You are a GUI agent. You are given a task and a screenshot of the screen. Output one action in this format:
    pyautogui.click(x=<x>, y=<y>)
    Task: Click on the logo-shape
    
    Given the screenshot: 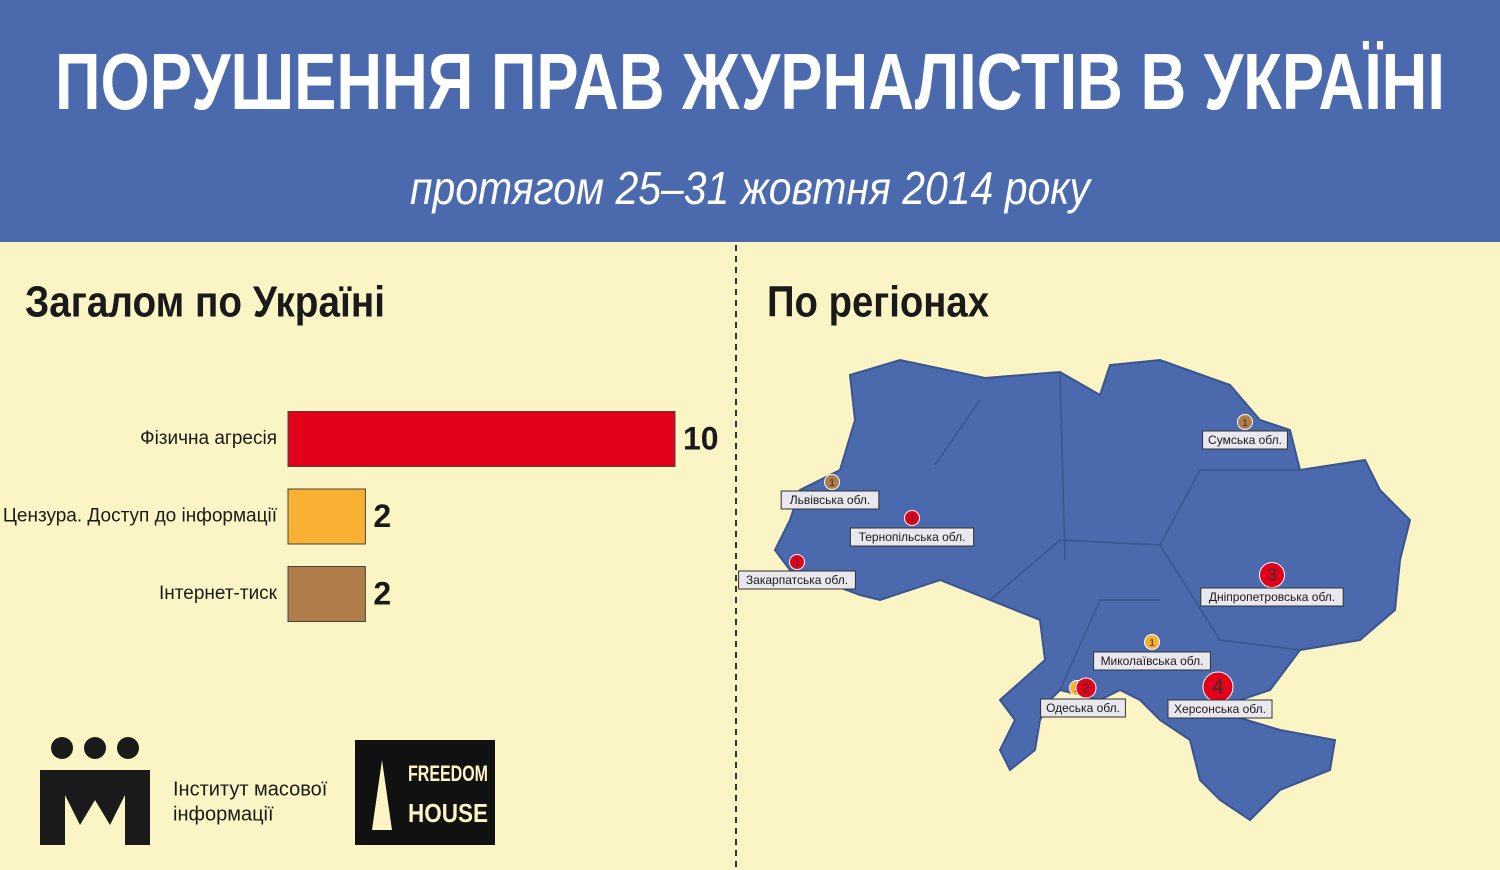 What is the action you would take?
    pyautogui.click(x=95, y=807)
    